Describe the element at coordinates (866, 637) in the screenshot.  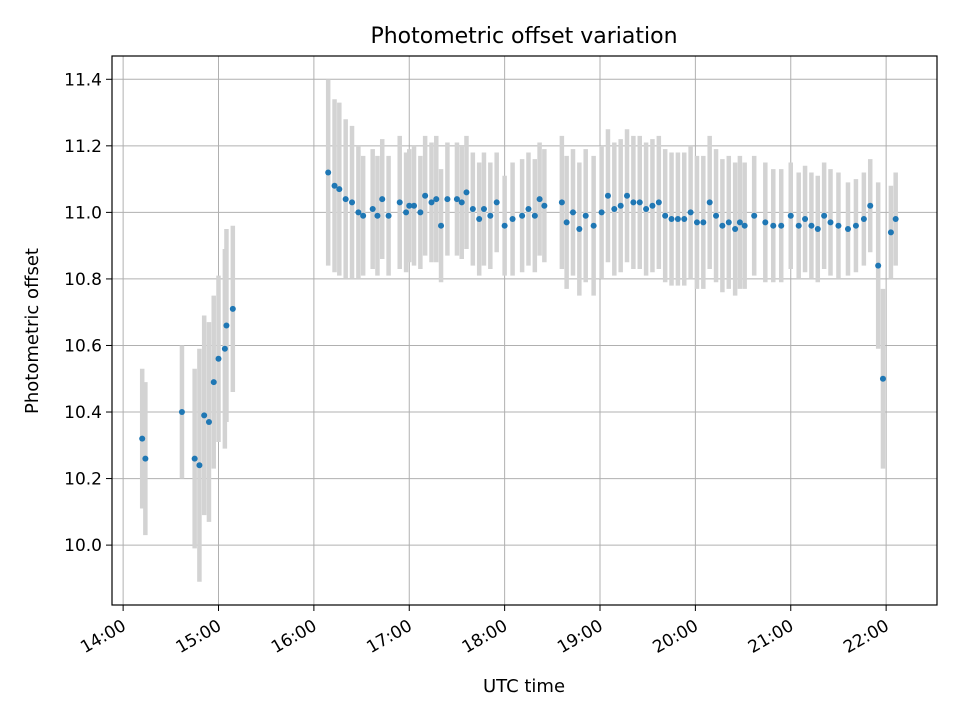
I see `x-tick-label: 22:00` at that location.